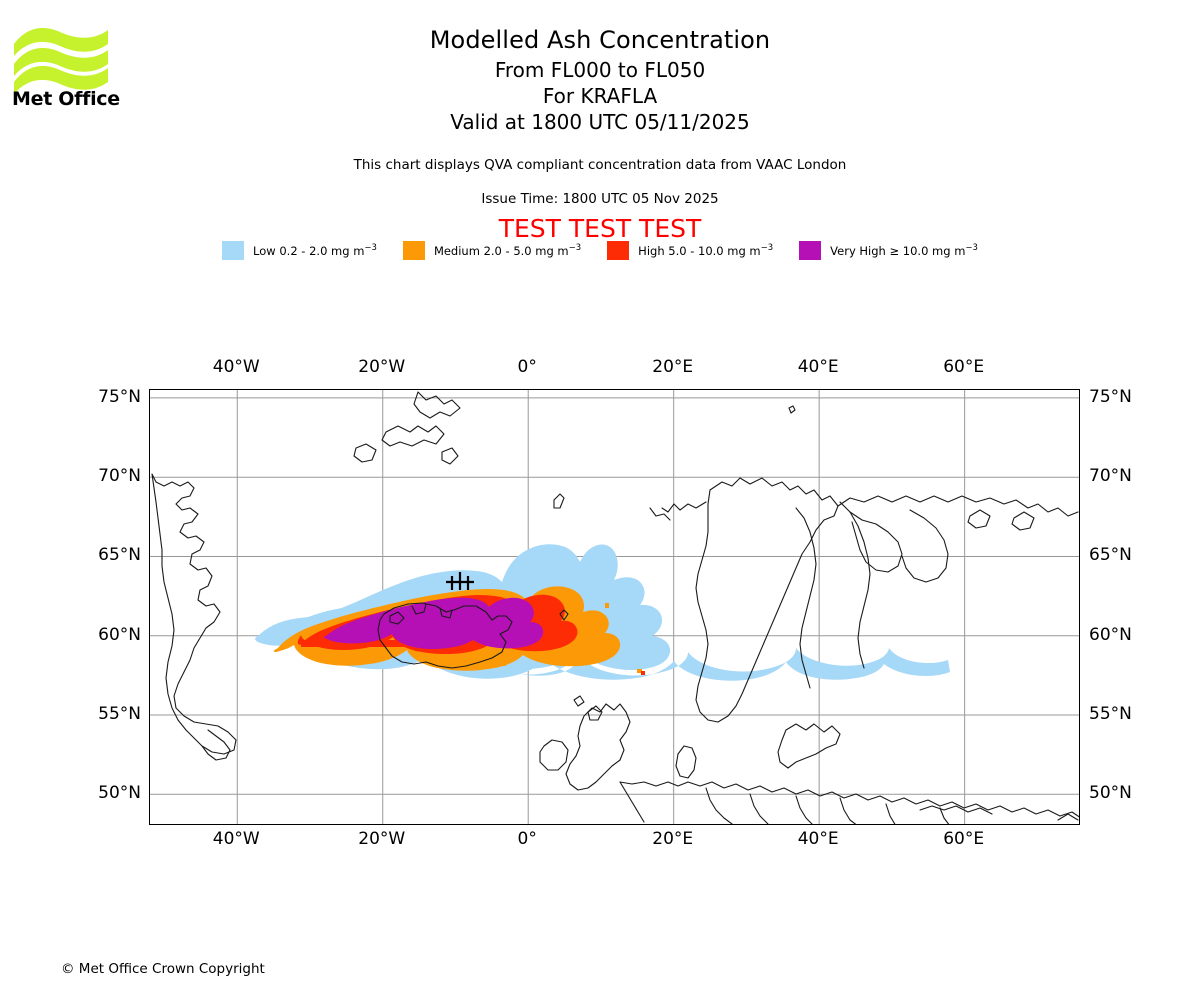  Describe the element at coordinates (573, 639) in the screenshot. I see `plume-scatter-pixels` at that location.